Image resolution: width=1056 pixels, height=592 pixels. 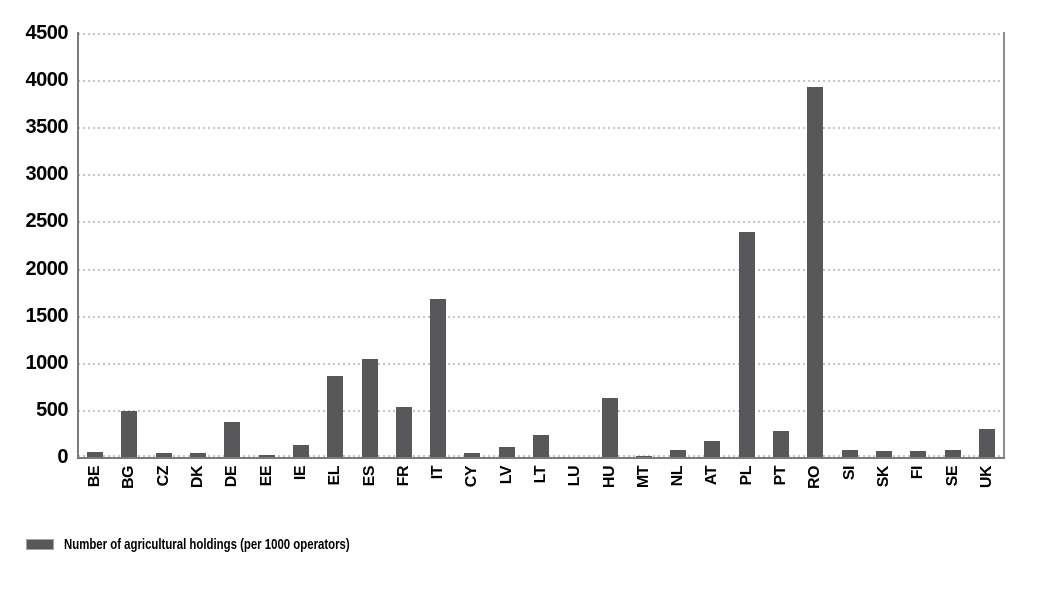 What do you see at coordinates (746, 344) in the screenshot?
I see `bar-PL` at bounding box center [746, 344].